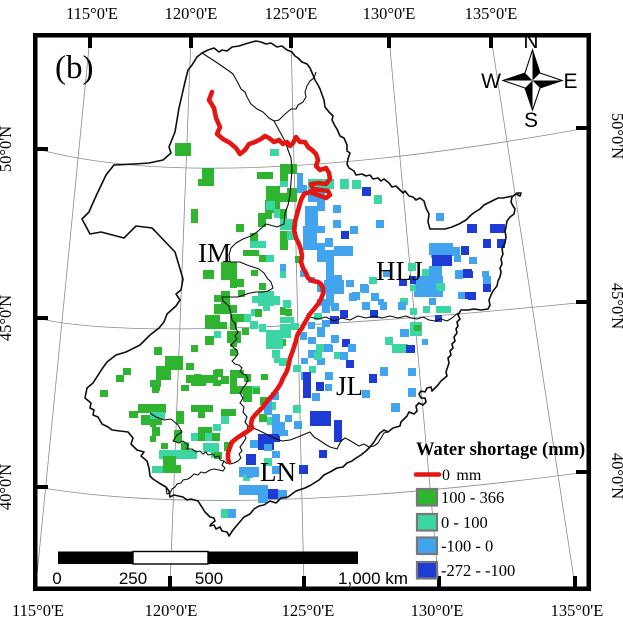 Image resolution: width=623 pixels, height=623 pixels. I want to click on svg-text: -100 - 0, so click(467, 546).